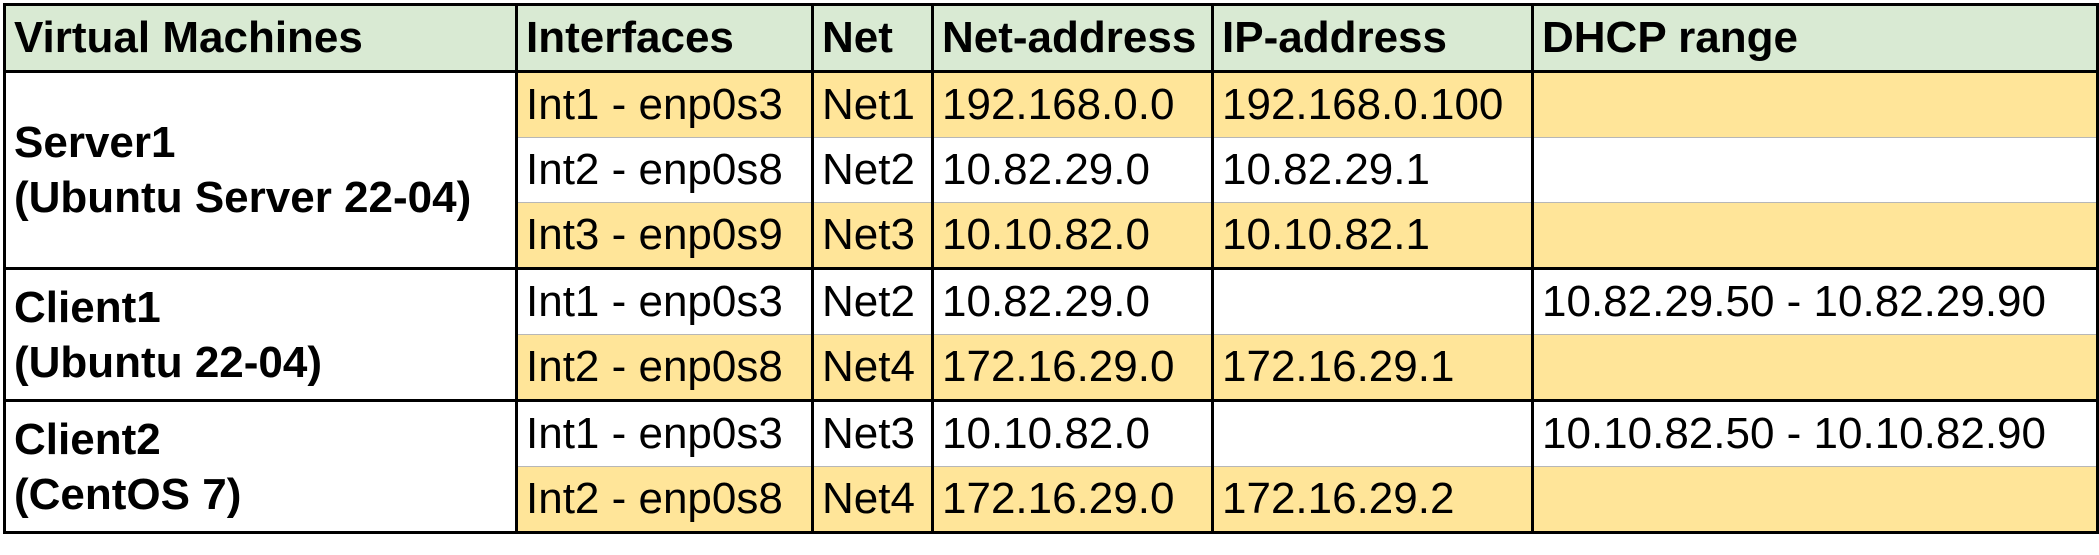 The height and width of the screenshot is (555, 2099). Describe the element at coordinates (128, 494) in the screenshot. I see `vm-os: (CentOS 7)` at that location.